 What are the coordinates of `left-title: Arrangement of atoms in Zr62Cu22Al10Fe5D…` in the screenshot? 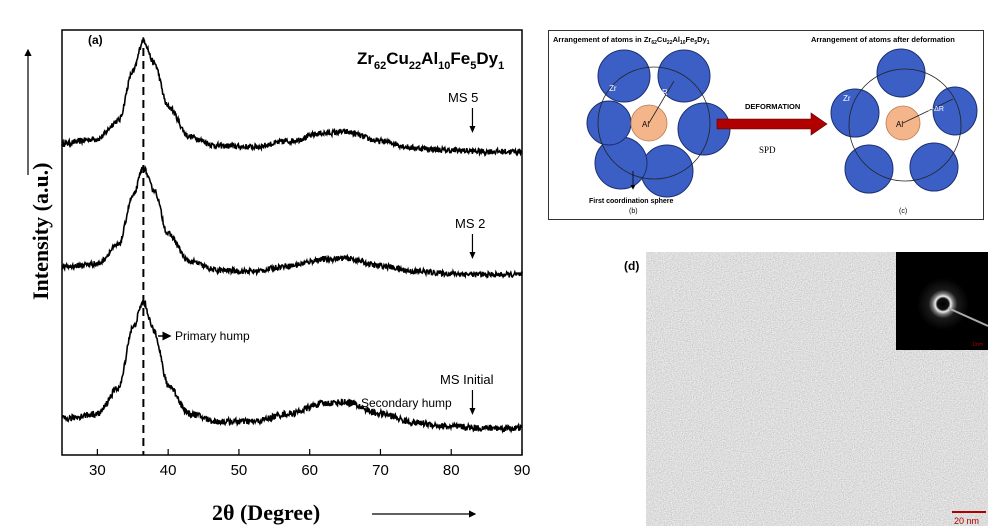 It's located at (631, 40).